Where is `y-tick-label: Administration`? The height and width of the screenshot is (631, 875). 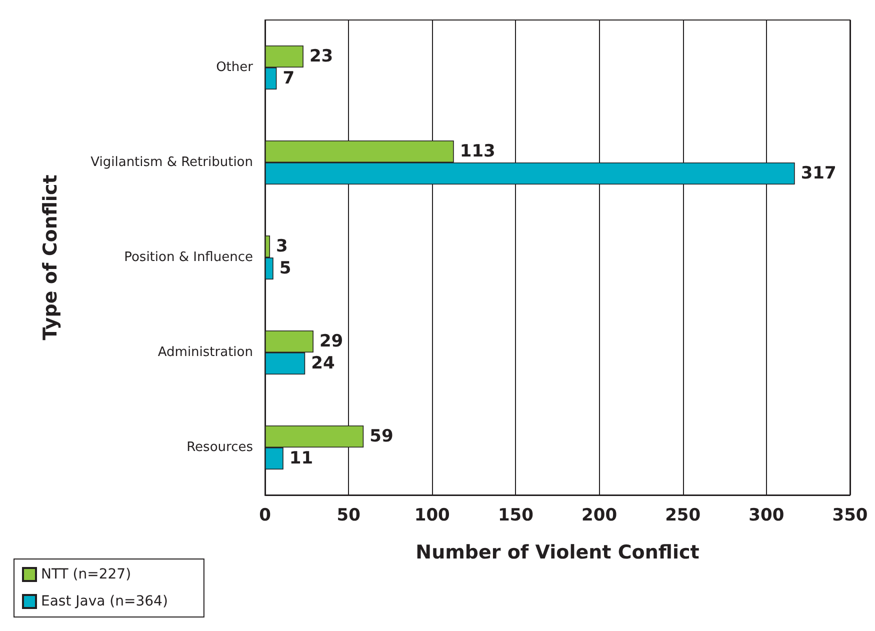
y-tick-label: Administration is located at coordinates (205, 352).